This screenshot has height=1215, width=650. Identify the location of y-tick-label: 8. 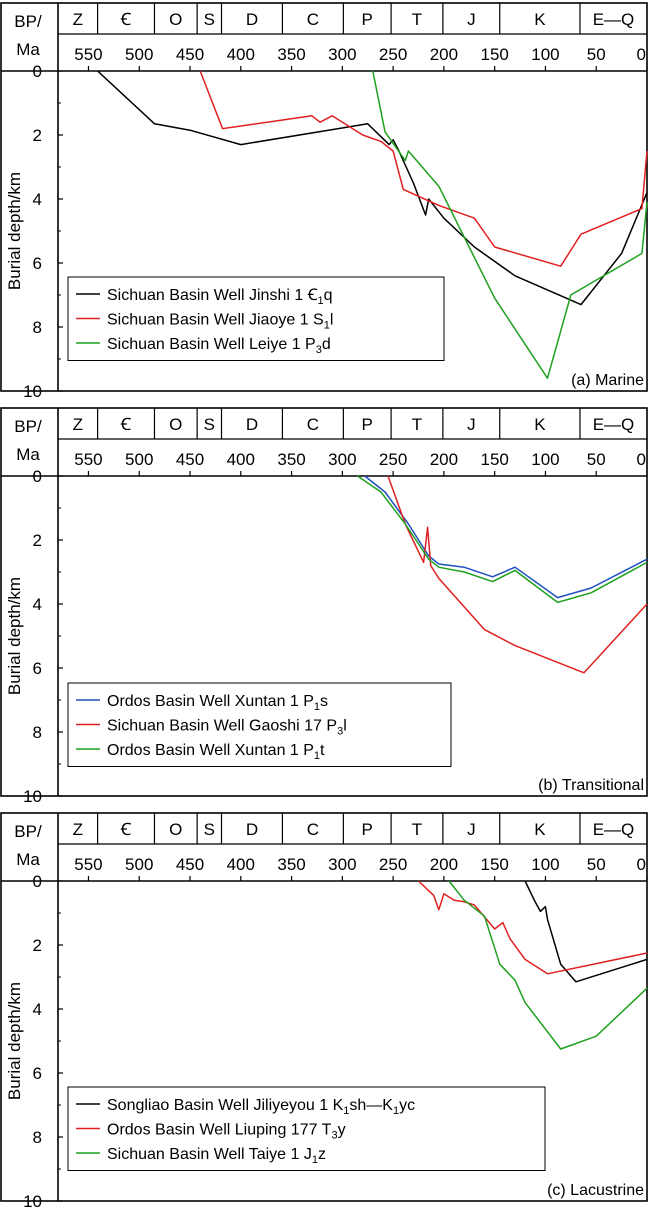
(37, 327).